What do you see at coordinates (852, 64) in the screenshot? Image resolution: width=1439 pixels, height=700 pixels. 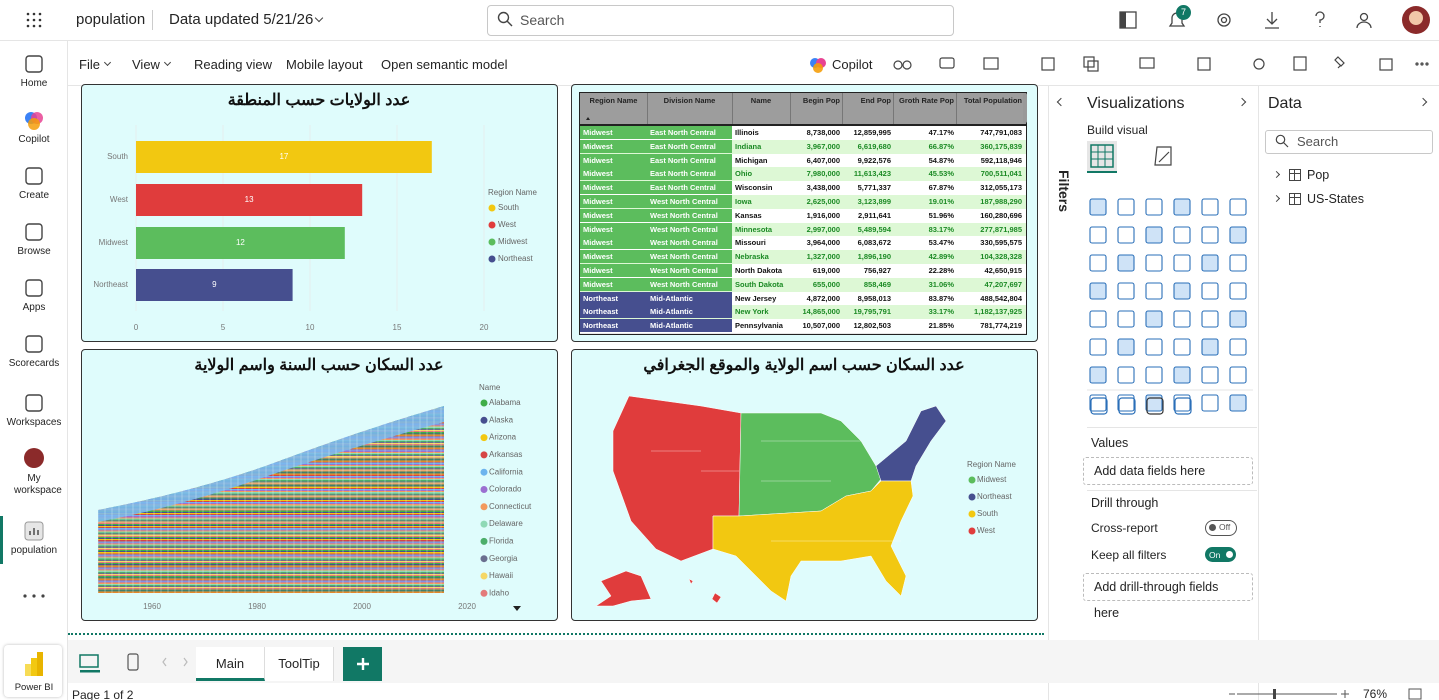 I see `copilot-button: Copilot` at bounding box center [852, 64].